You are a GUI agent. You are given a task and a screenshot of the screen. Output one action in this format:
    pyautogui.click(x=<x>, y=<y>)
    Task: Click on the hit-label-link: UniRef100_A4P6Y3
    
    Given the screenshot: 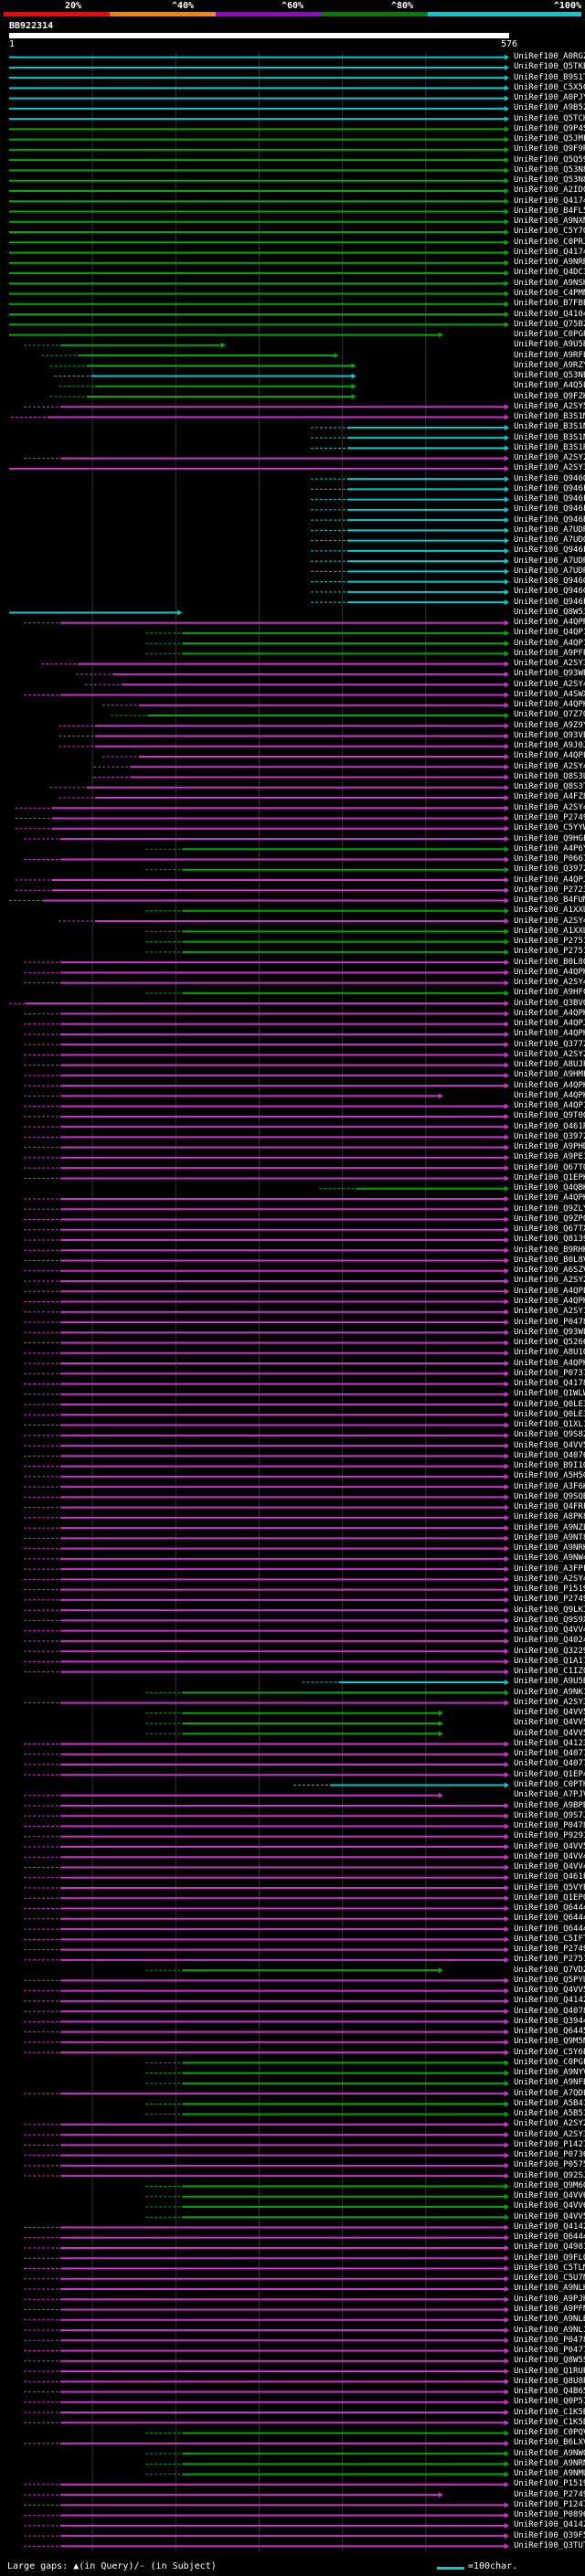 What is the action you would take?
    pyautogui.click(x=549, y=848)
    